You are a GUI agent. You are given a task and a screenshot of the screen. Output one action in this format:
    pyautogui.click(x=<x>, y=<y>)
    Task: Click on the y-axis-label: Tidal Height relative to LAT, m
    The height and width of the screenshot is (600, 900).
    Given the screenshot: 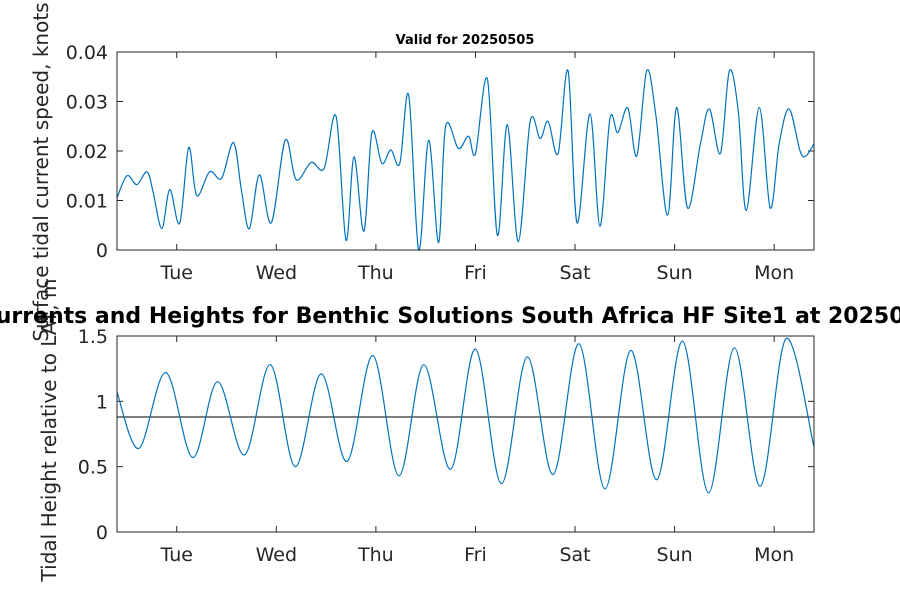 What is the action you would take?
    pyautogui.click(x=49, y=431)
    